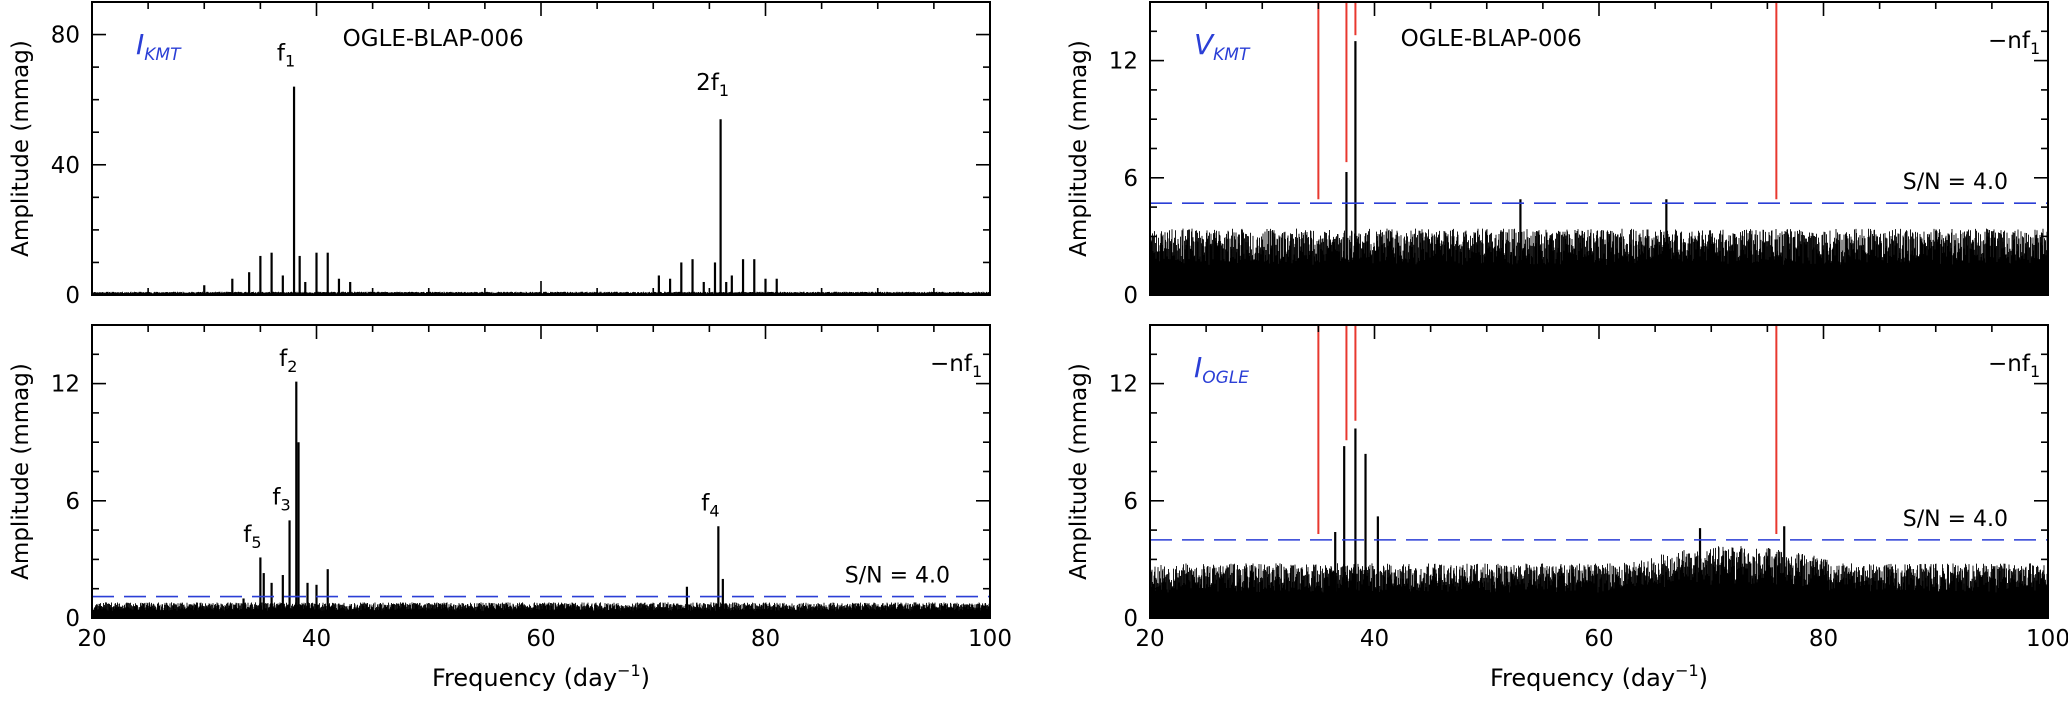  I want to click on peak-annotation-2-main: f, so click(283, 359).